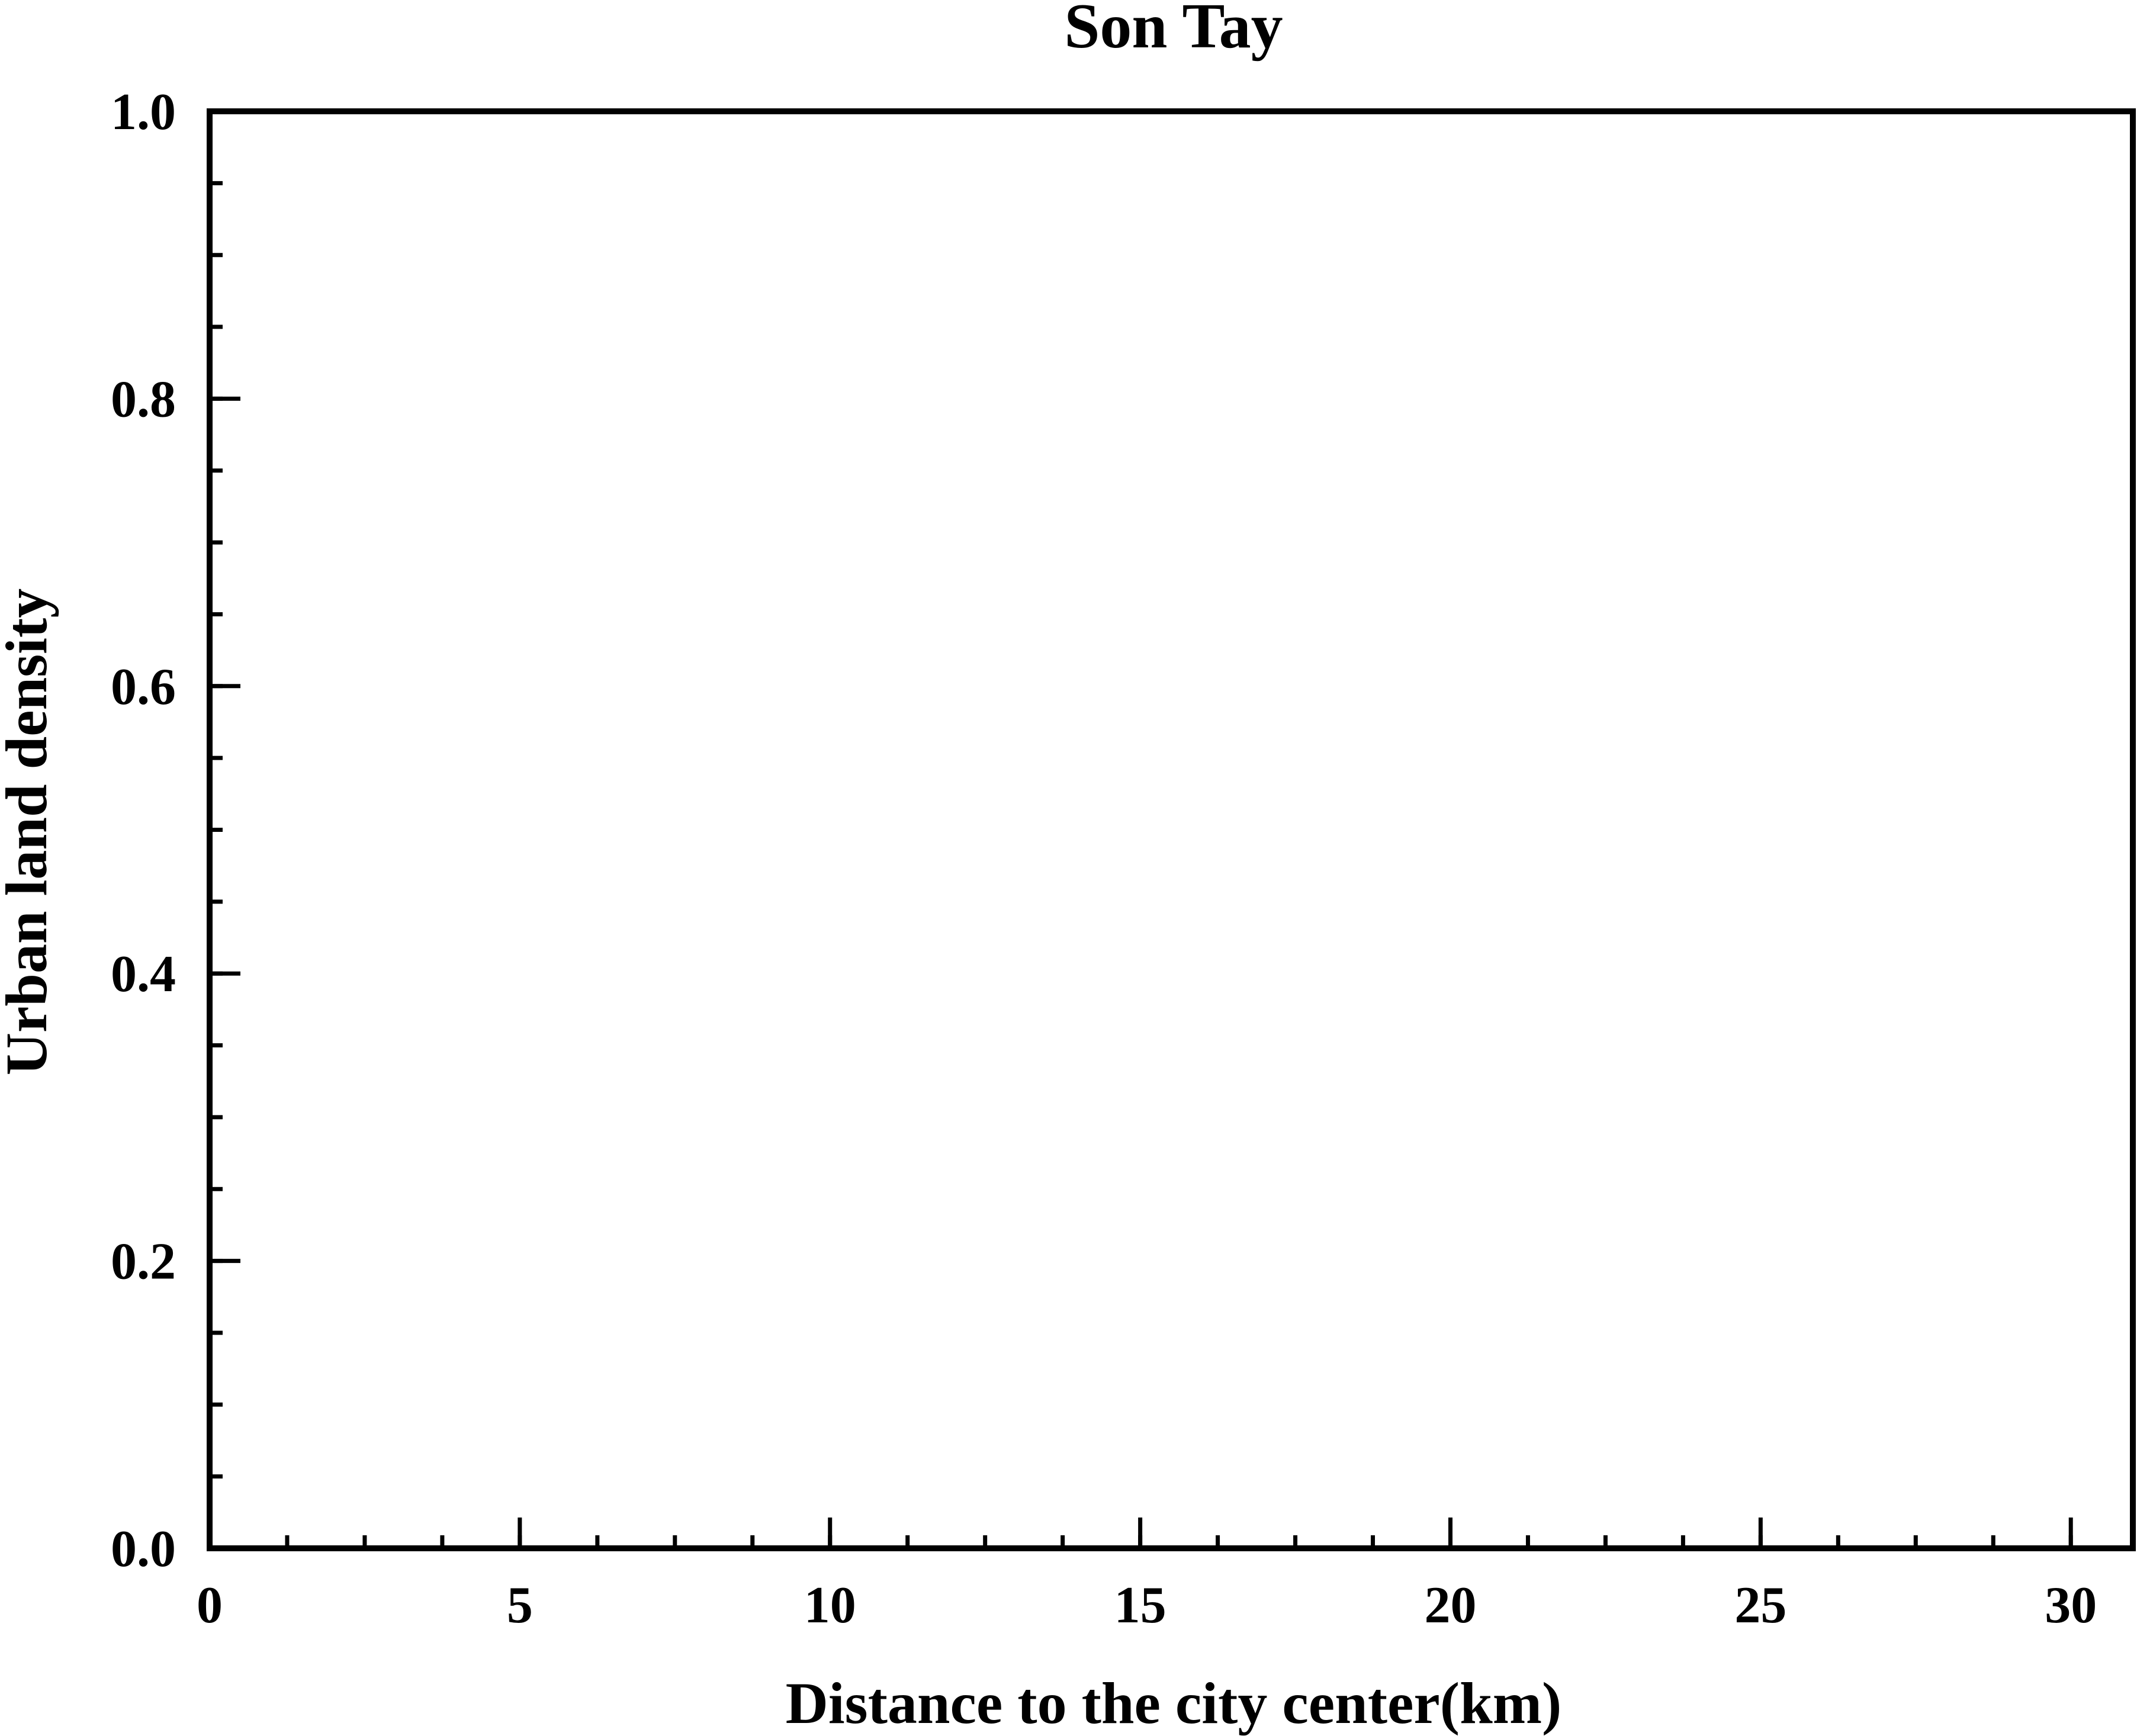 The width and height of the screenshot is (2137, 1736). I want to click on x-tick-label: 25, so click(1760, 1605).